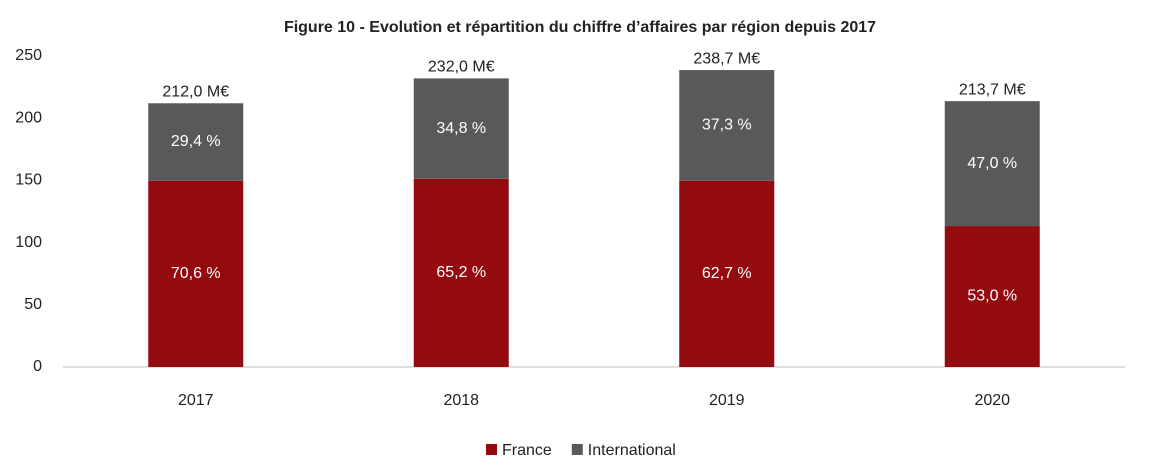 The width and height of the screenshot is (1160, 459). Describe the element at coordinates (632, 450) in the screenshot. I see `legend-label: International` at that location.